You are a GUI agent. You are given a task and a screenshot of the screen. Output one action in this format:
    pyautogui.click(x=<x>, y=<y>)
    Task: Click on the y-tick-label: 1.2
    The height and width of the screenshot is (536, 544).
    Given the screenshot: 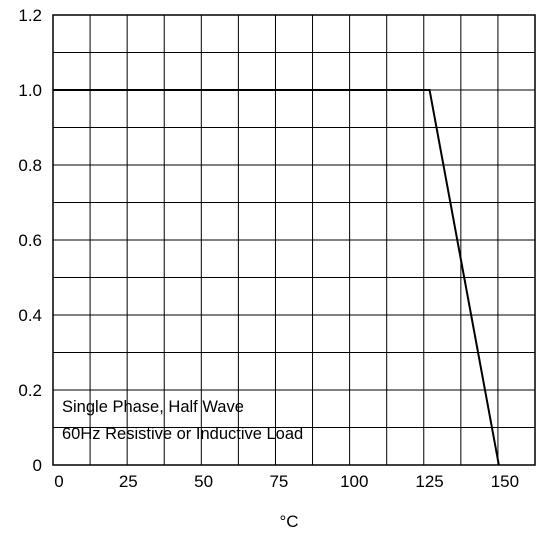 What is the action you would take?
    pyautogui.click(x=30, y=15)
    